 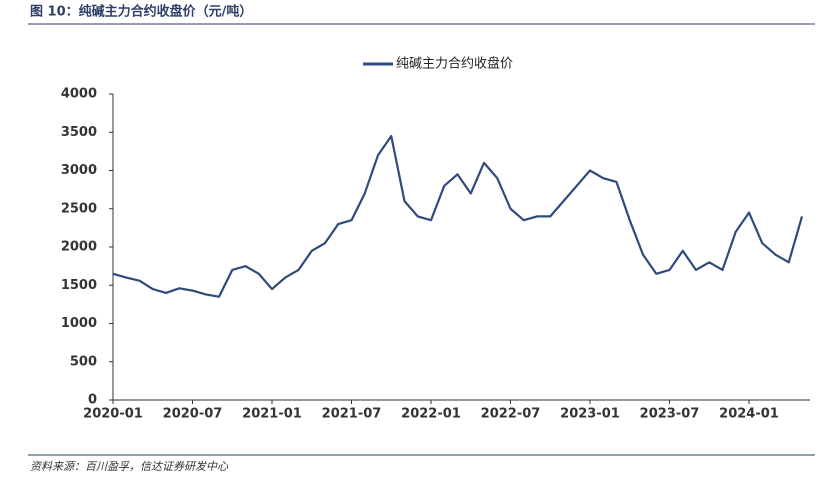 I want to click on y-tick-label: 2000, so click(x=79, y=247).